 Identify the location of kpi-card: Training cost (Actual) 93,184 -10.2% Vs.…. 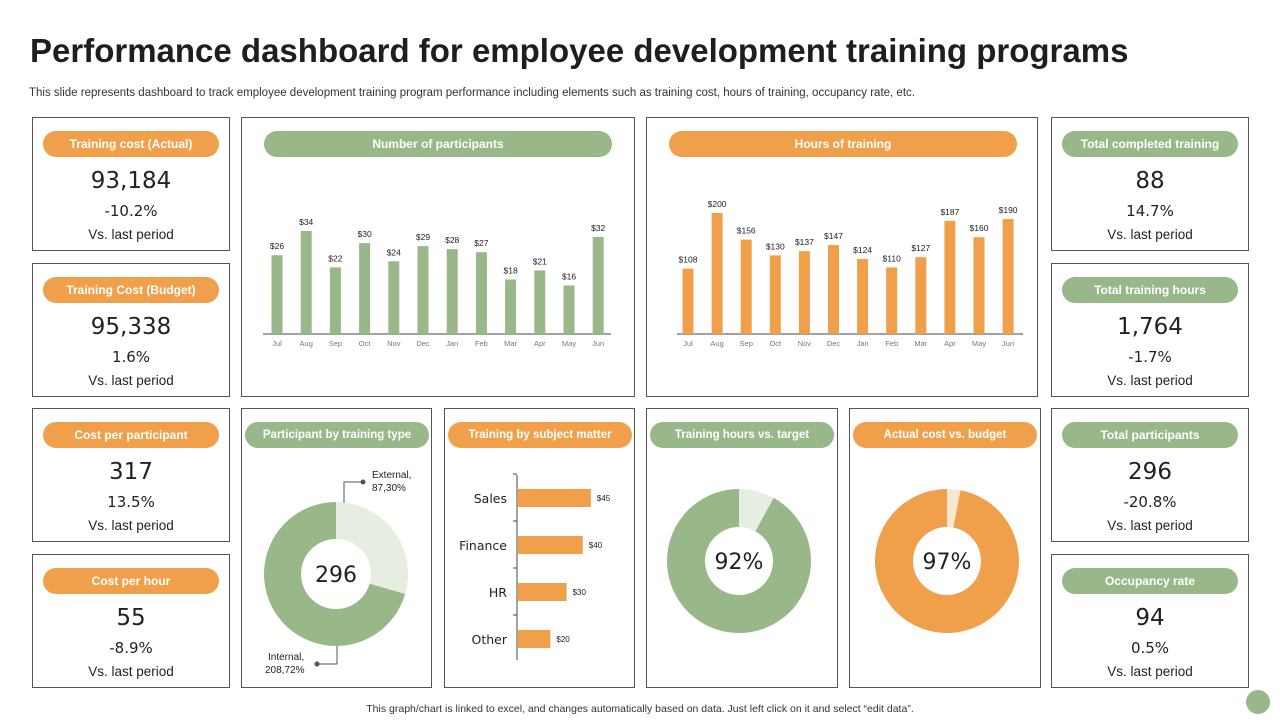
(131, 184).